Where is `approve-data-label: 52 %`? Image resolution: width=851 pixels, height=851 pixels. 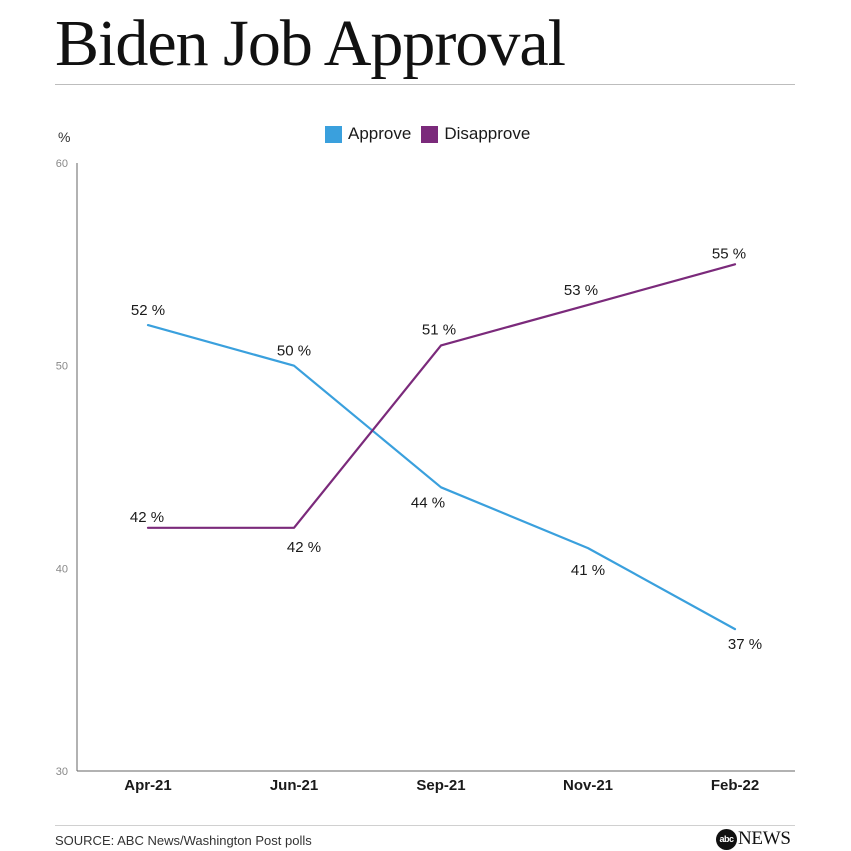 approve-data-label: 52 % is located at coordinates (148, 310).